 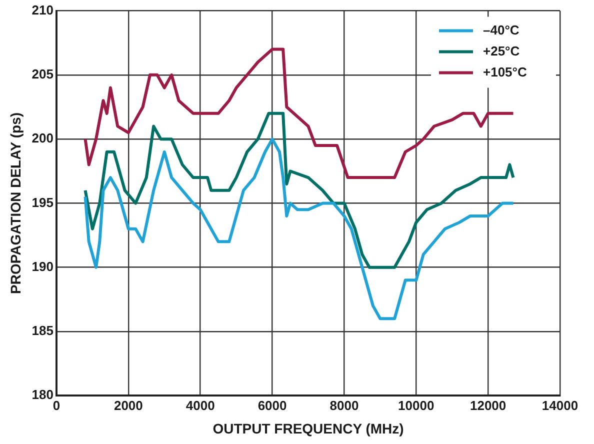 I want to click on x-tick-label: 6000, so click(x=272, y=405).